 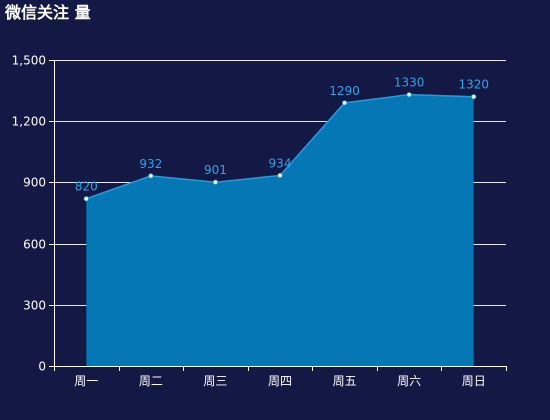 I want to click on x-tick-label: 周四, so click(x=280, y=381).